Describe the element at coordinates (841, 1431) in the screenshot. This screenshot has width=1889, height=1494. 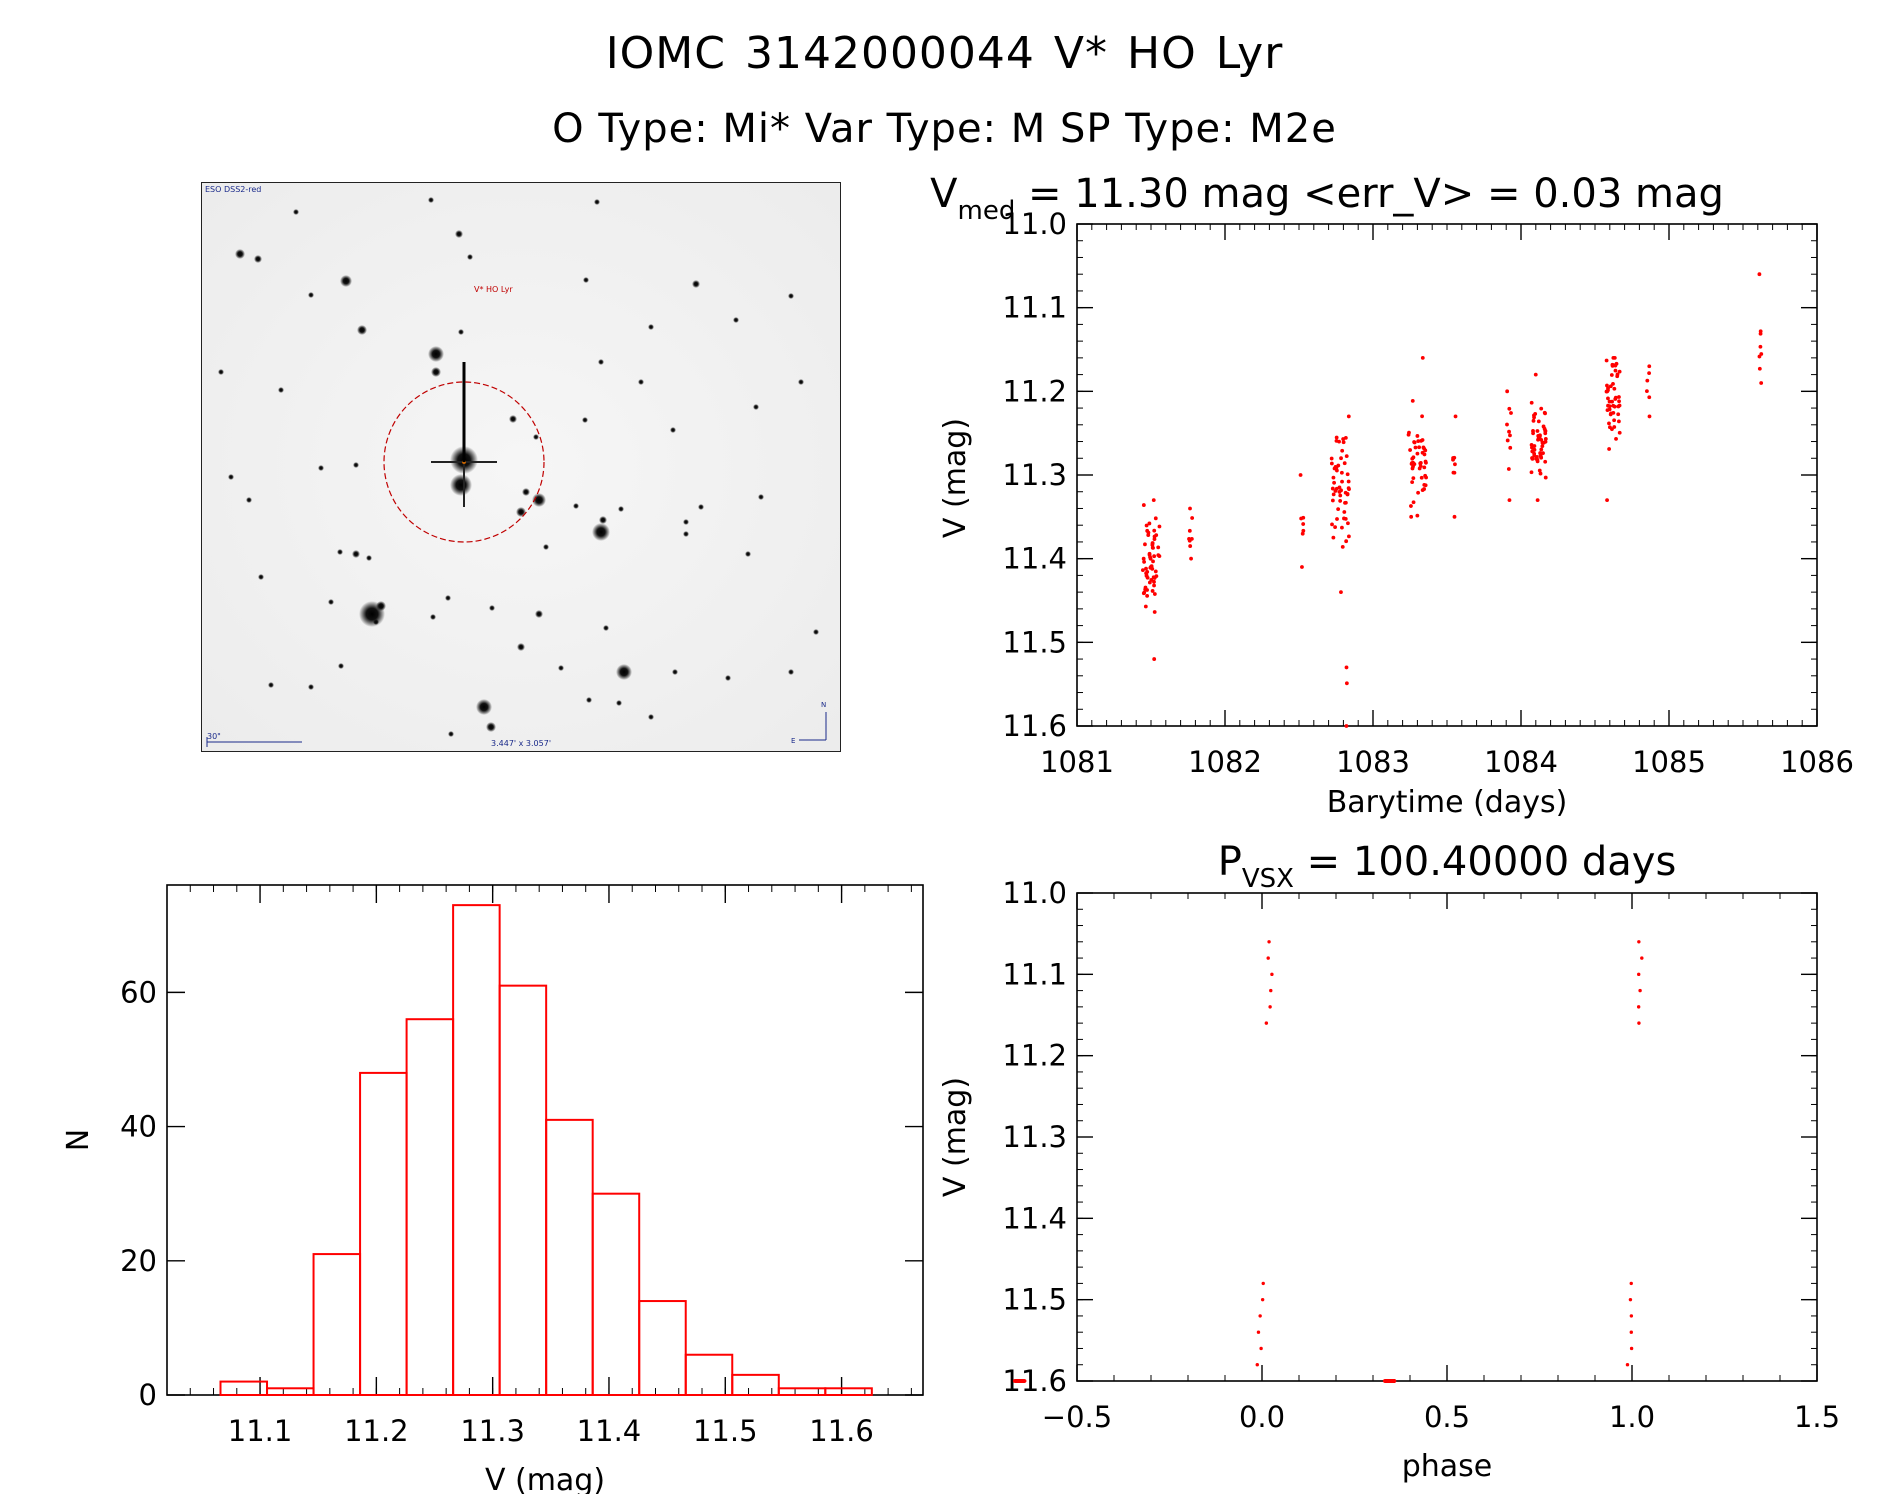
I see `x-tick-label: 11.6` at that location.